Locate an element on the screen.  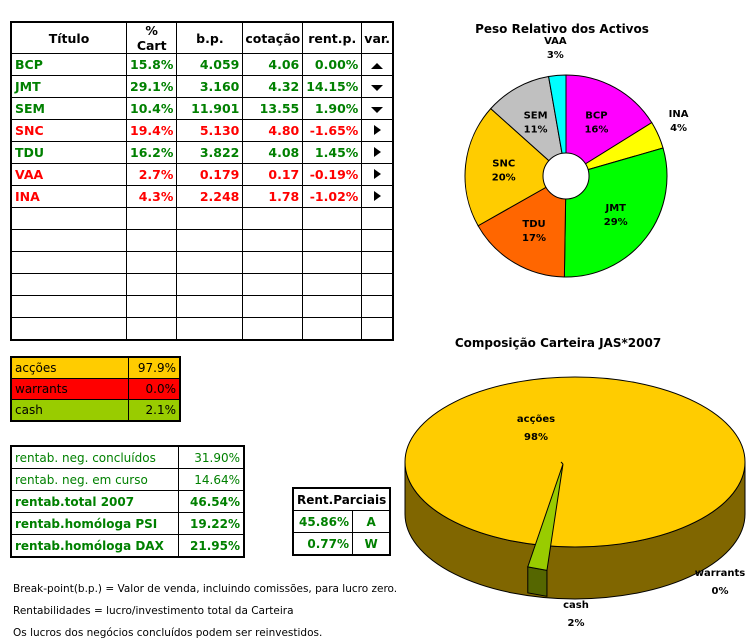
slice-side-cash is located at coordinates (537, 581).